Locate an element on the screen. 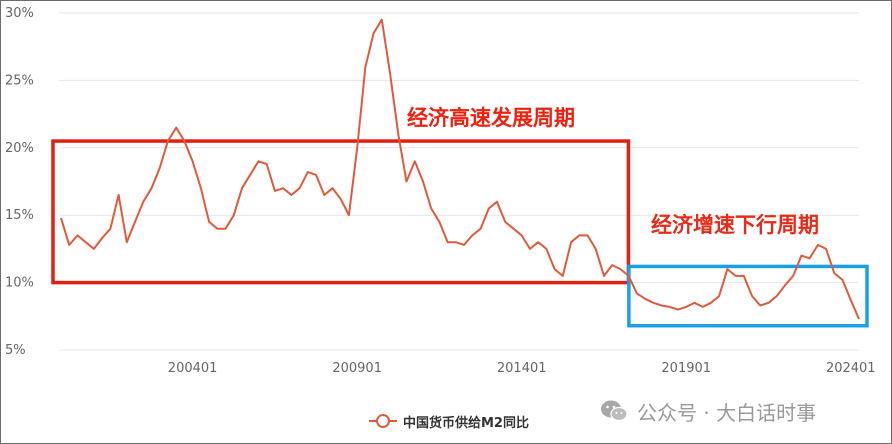 This screenshot has width=892, height=444. y-axis-tick-labels: 30% 25% 20% 15% 10% 5% is located at coordinates (19, 182).